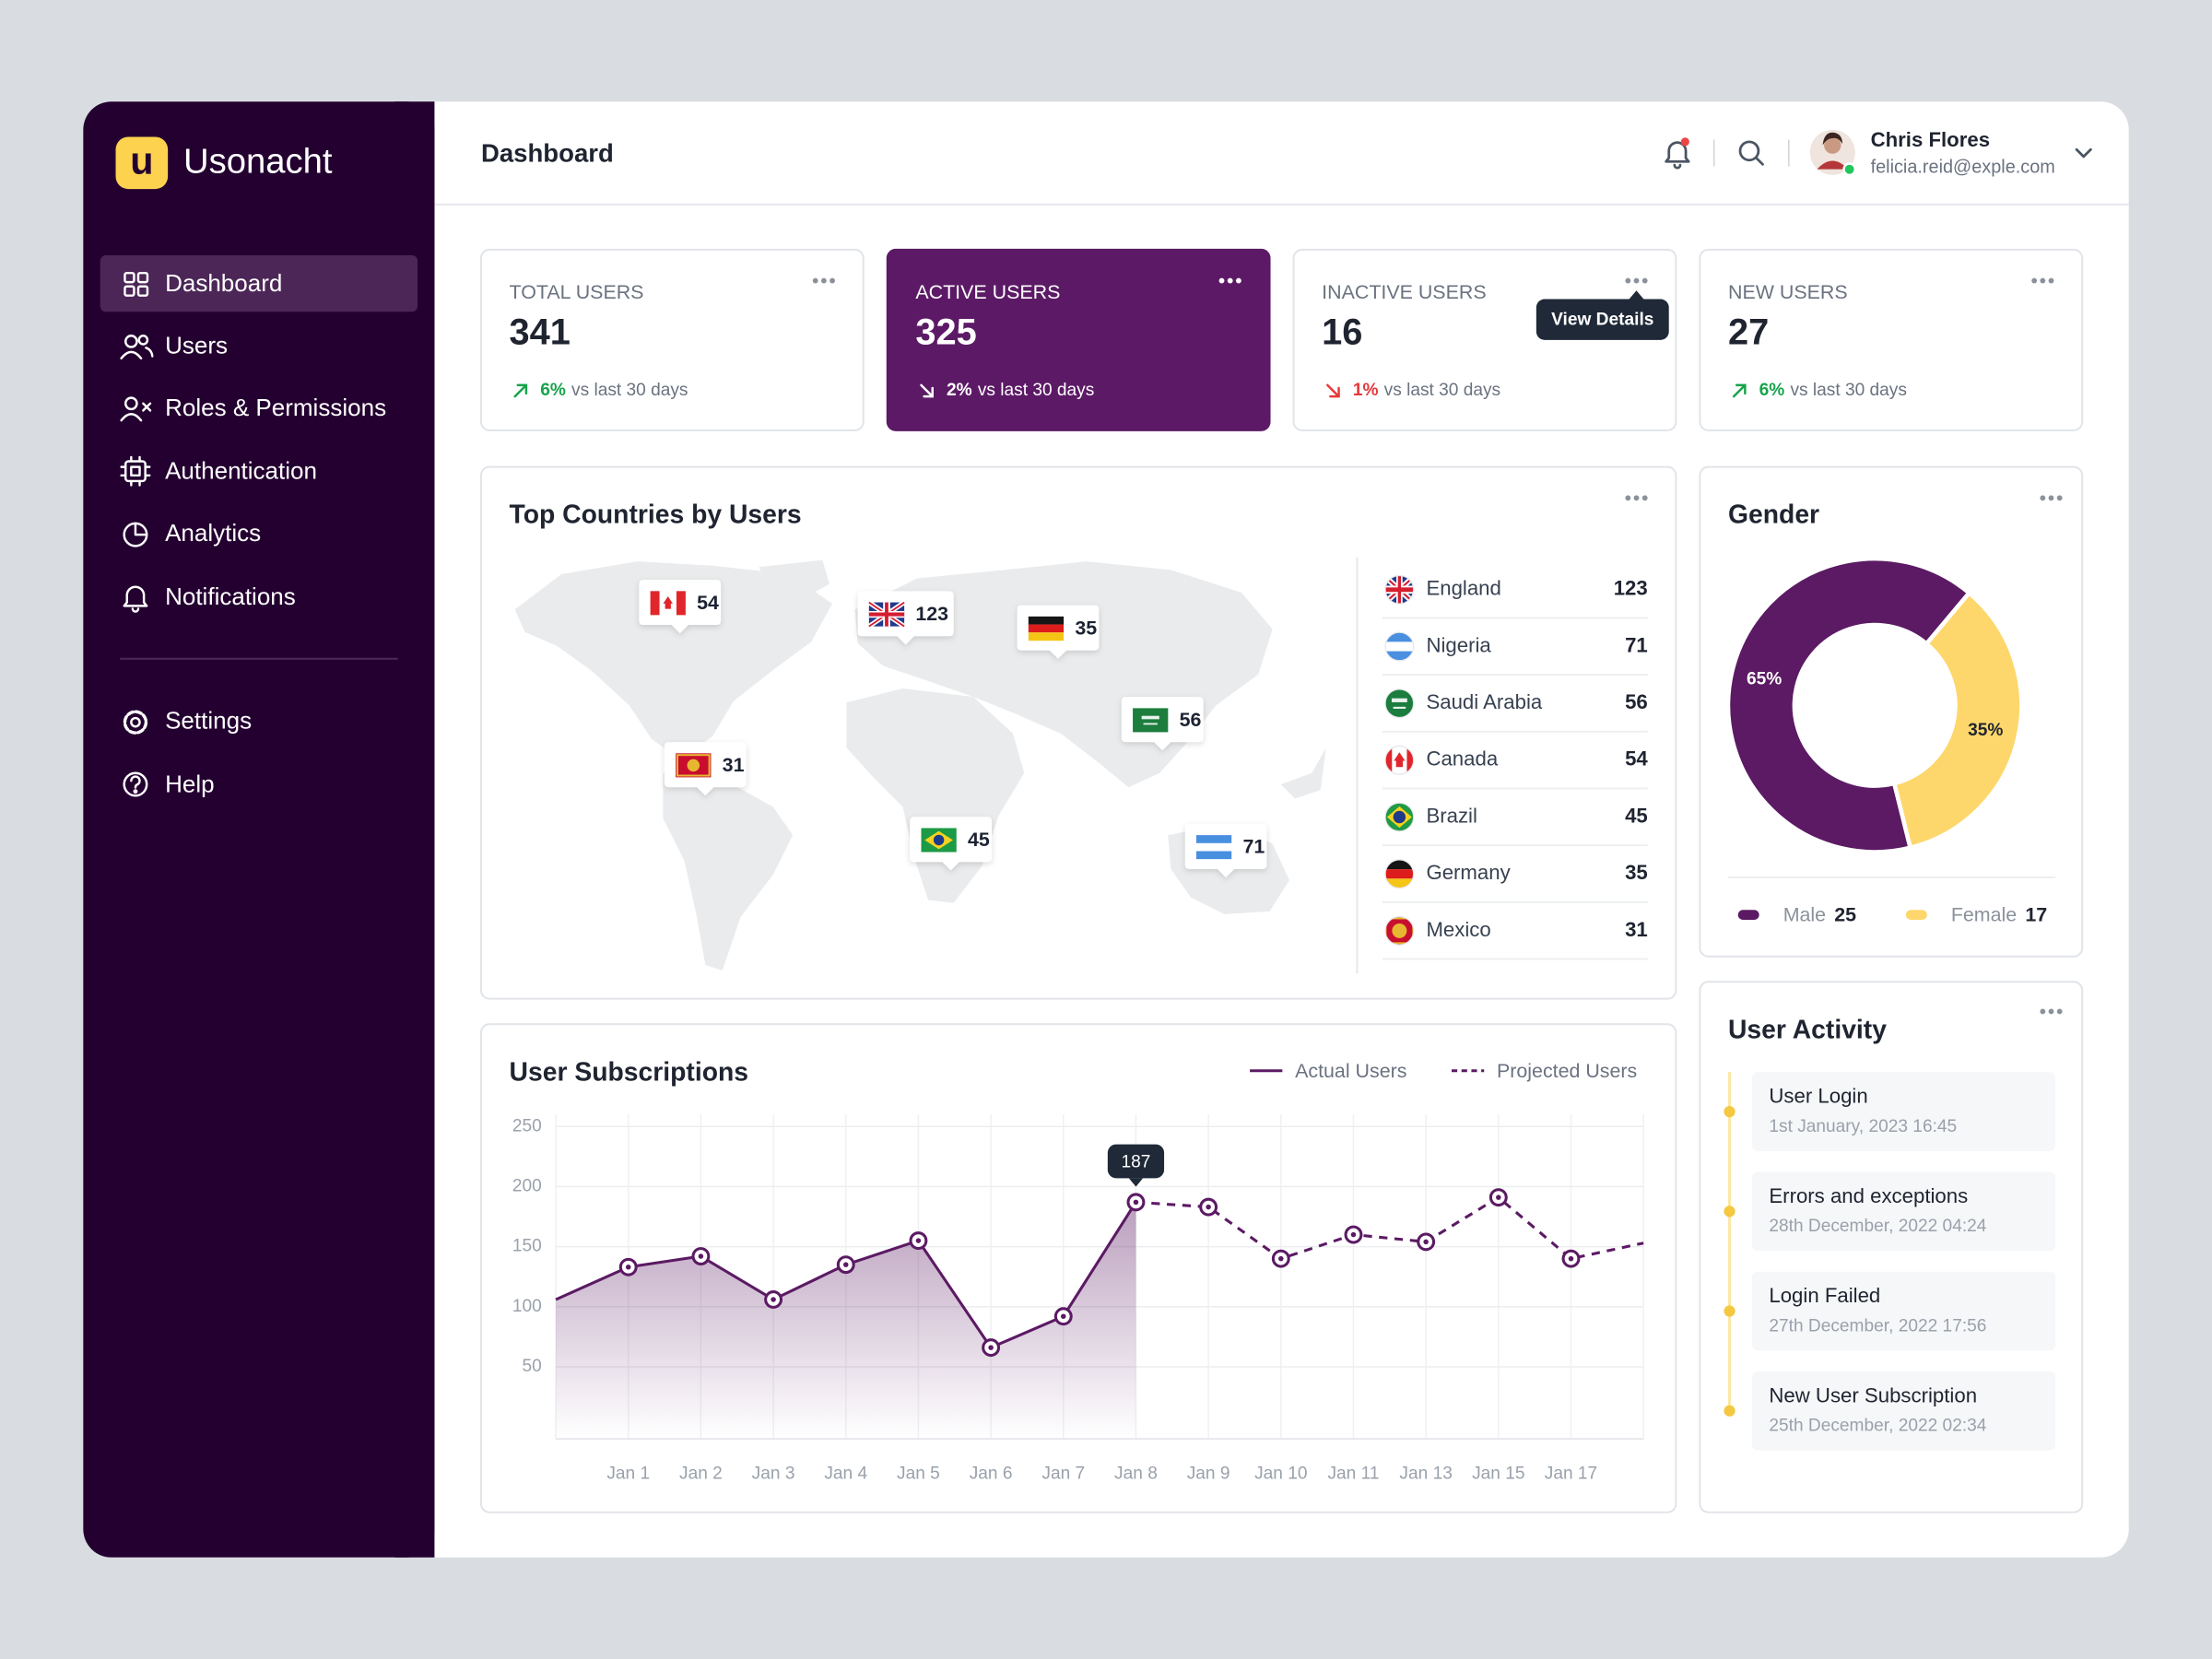 This screenshot has width=2212, height=1659. What do you see at coordinates (1484, 701) in the screenshot?
I see `country-name: Saudi Arabia` at bounding box center [1484, 701].